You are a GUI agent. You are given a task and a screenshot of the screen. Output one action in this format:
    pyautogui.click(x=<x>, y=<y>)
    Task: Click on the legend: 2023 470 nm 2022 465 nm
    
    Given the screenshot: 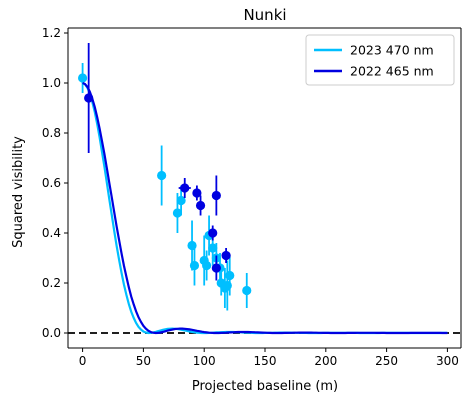 What is the action you would take?
    pyautogui.click(x=380, y=60)
    